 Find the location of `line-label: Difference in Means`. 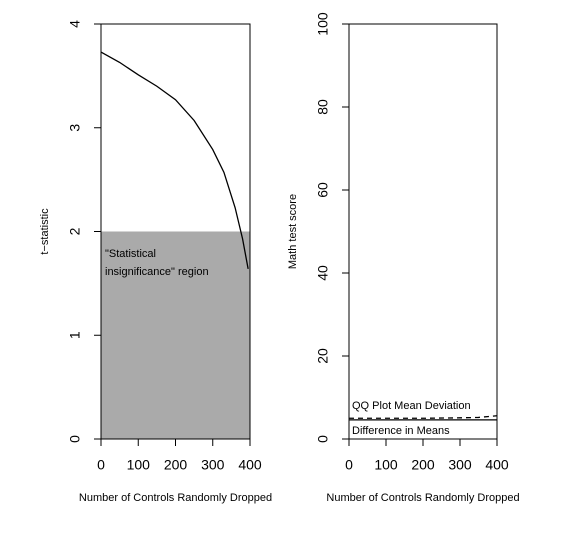

line-label: Difference in Means is located at coordinates (401, 431).